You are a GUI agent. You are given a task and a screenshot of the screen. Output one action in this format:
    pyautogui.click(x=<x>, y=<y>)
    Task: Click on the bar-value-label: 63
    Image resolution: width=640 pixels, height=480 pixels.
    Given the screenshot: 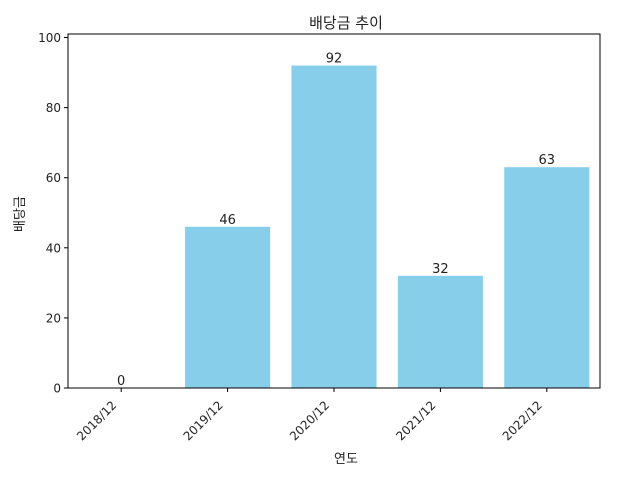 What is the action you would take?
    pyautogui.click(x=547, y=160)
    